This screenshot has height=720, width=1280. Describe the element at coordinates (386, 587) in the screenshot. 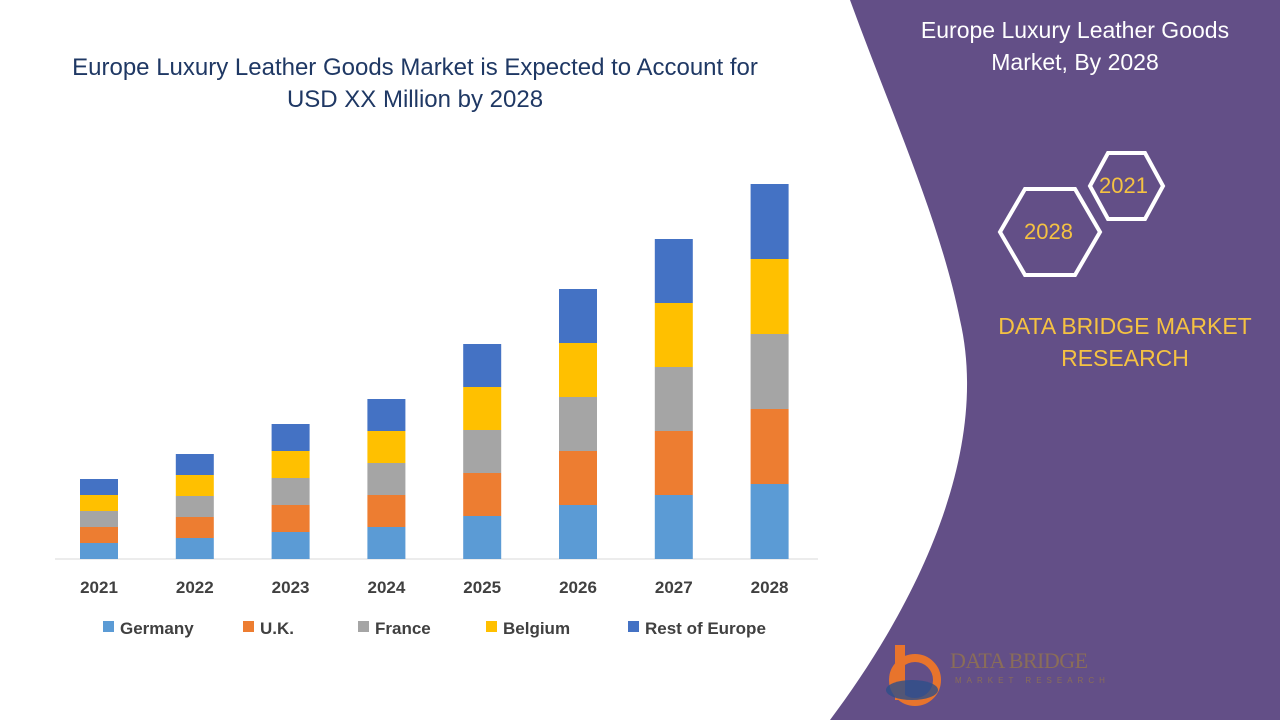

I see `x-tick-label: 2024` at that location.